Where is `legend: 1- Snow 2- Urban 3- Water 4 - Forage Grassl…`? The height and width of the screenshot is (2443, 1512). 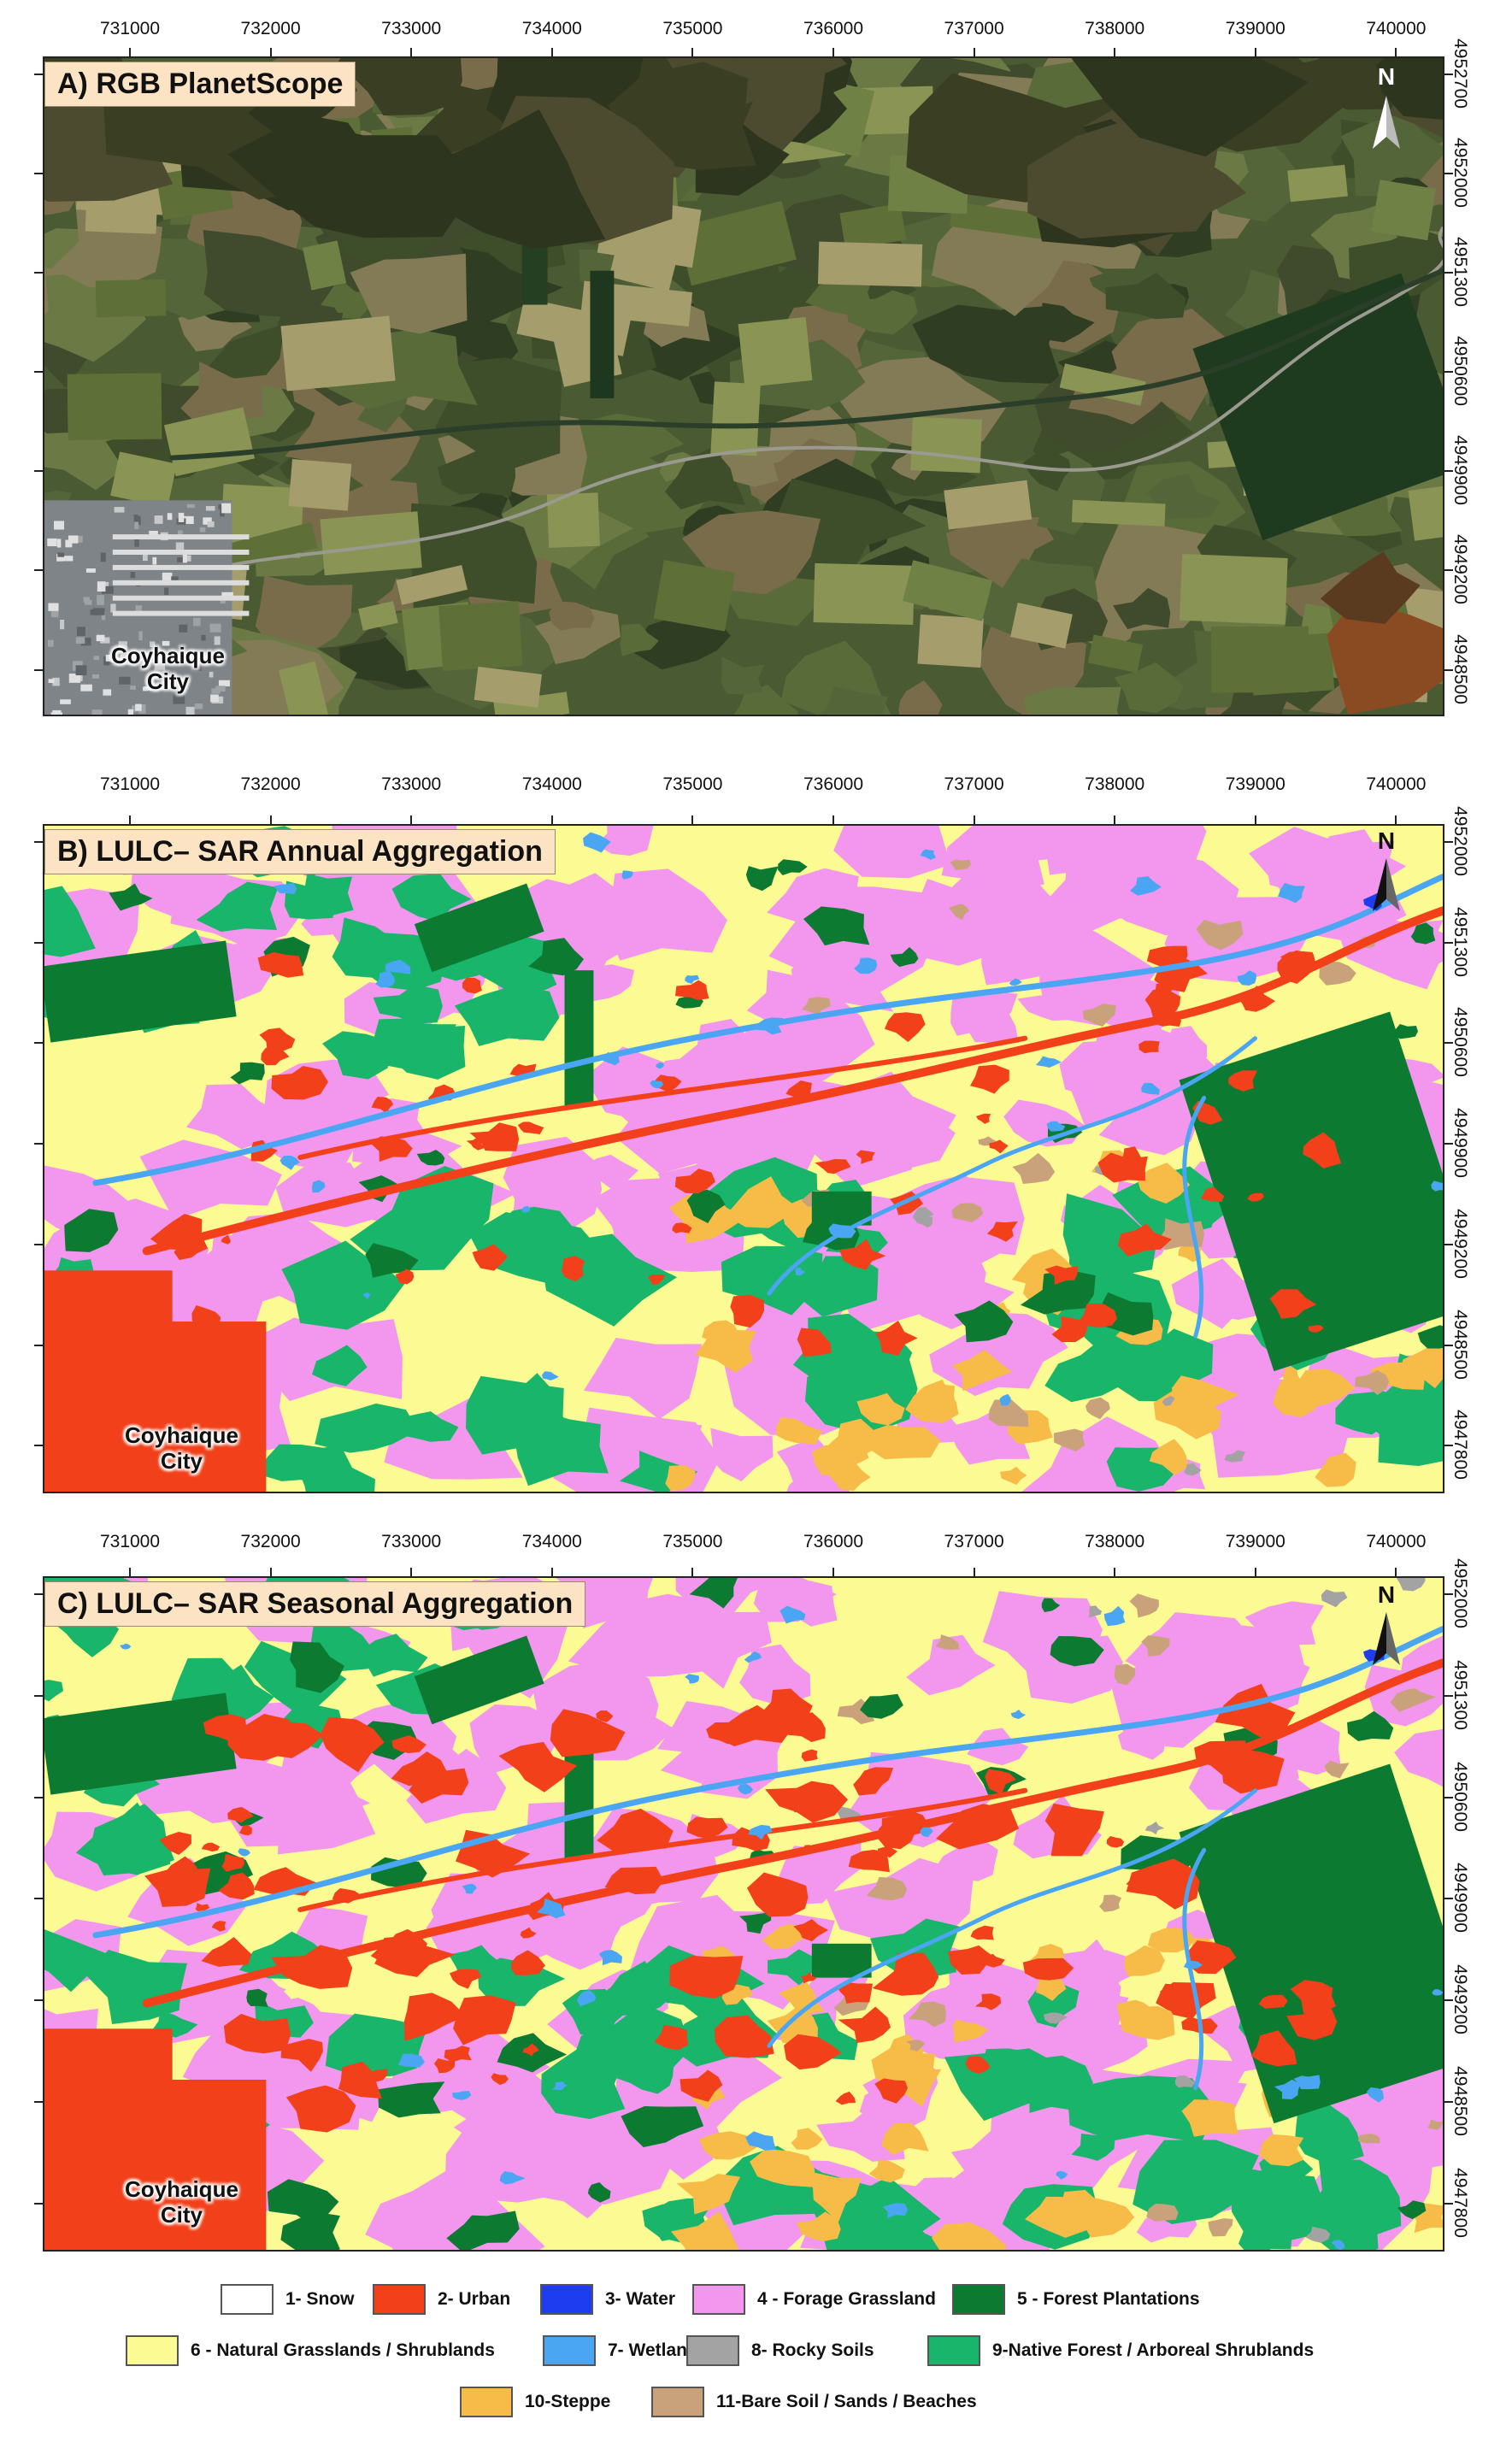
legend: 1- Snow 2- Urban 3- Water 4 - Forage Grassl… is located at coordinates (756, 2355).